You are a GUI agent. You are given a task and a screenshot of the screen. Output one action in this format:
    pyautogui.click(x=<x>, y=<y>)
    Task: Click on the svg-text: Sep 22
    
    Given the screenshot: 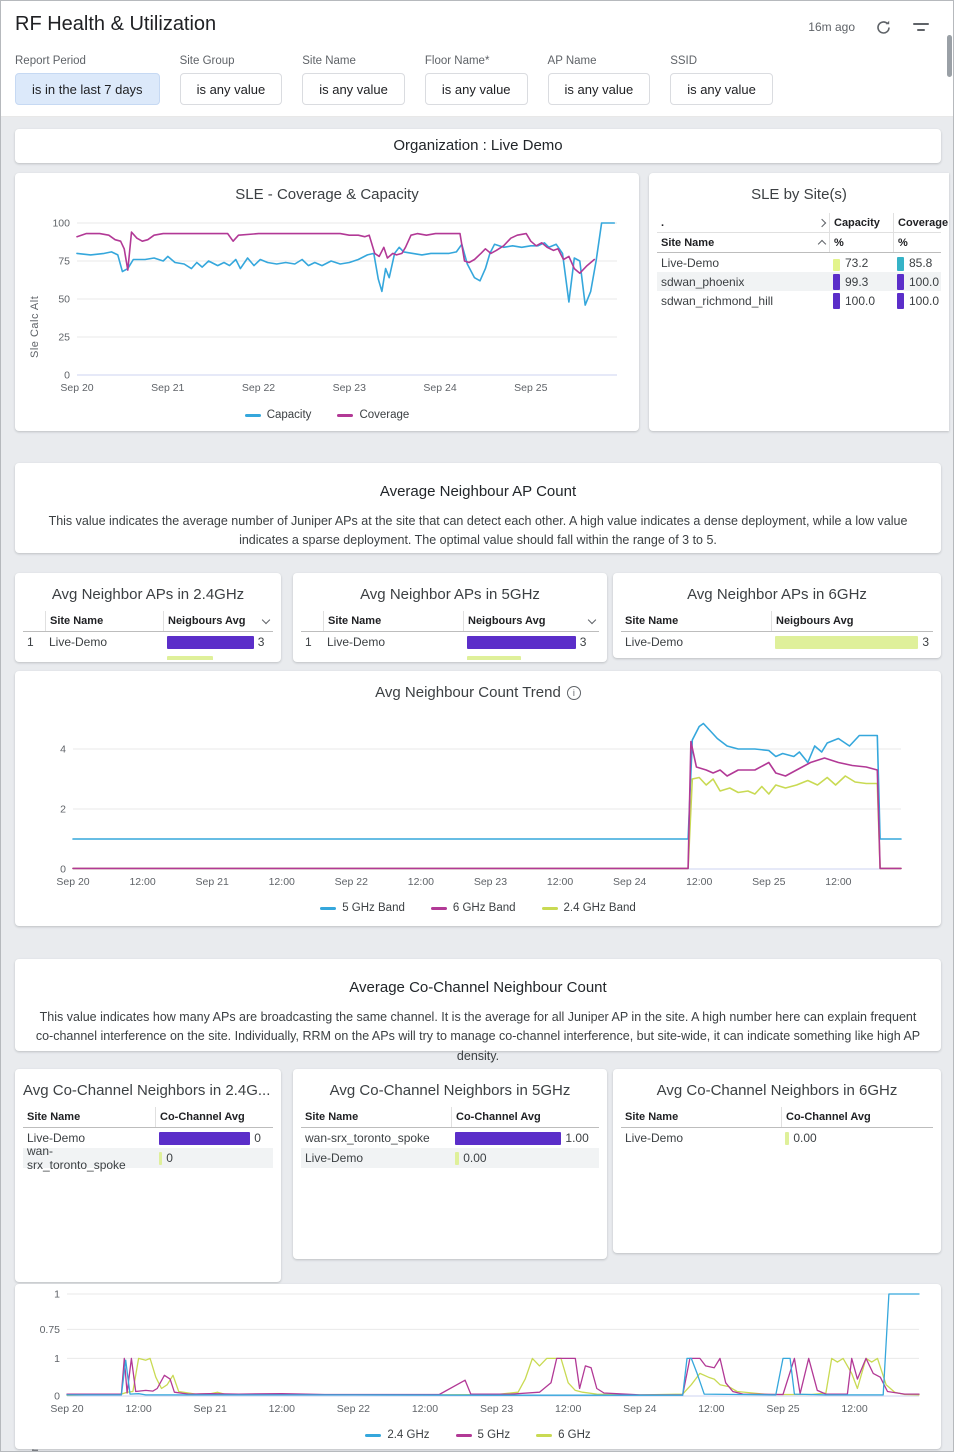 What is the action you would take?
    pyautogui.click(x=258, y=388)
    